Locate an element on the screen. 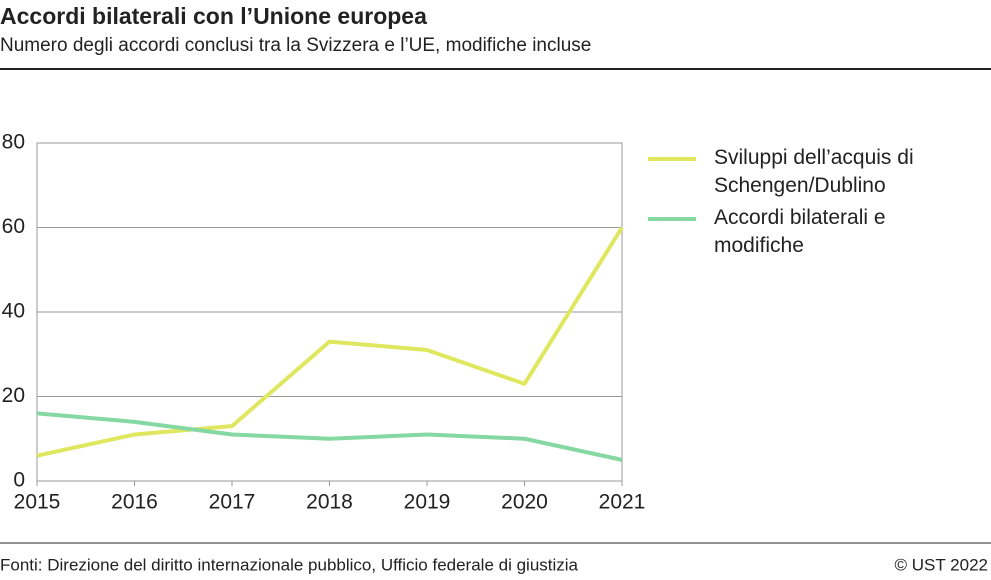 This screenshot has height=580, width=991. x-tick-label: 2019 is located at coordinates (427, 502).